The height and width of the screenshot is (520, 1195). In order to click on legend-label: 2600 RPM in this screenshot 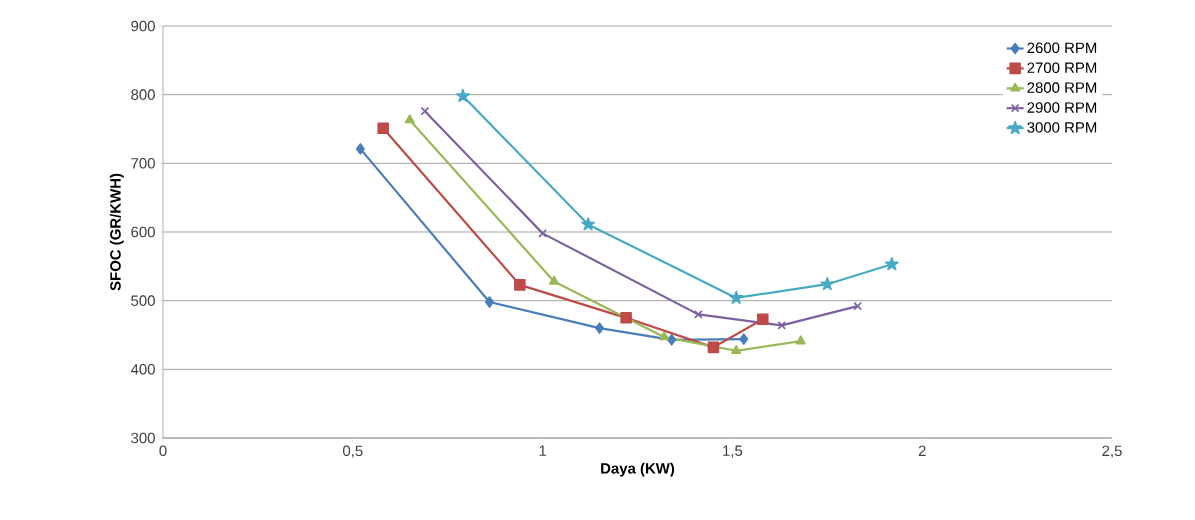, I will do `click(1062, 48)`.